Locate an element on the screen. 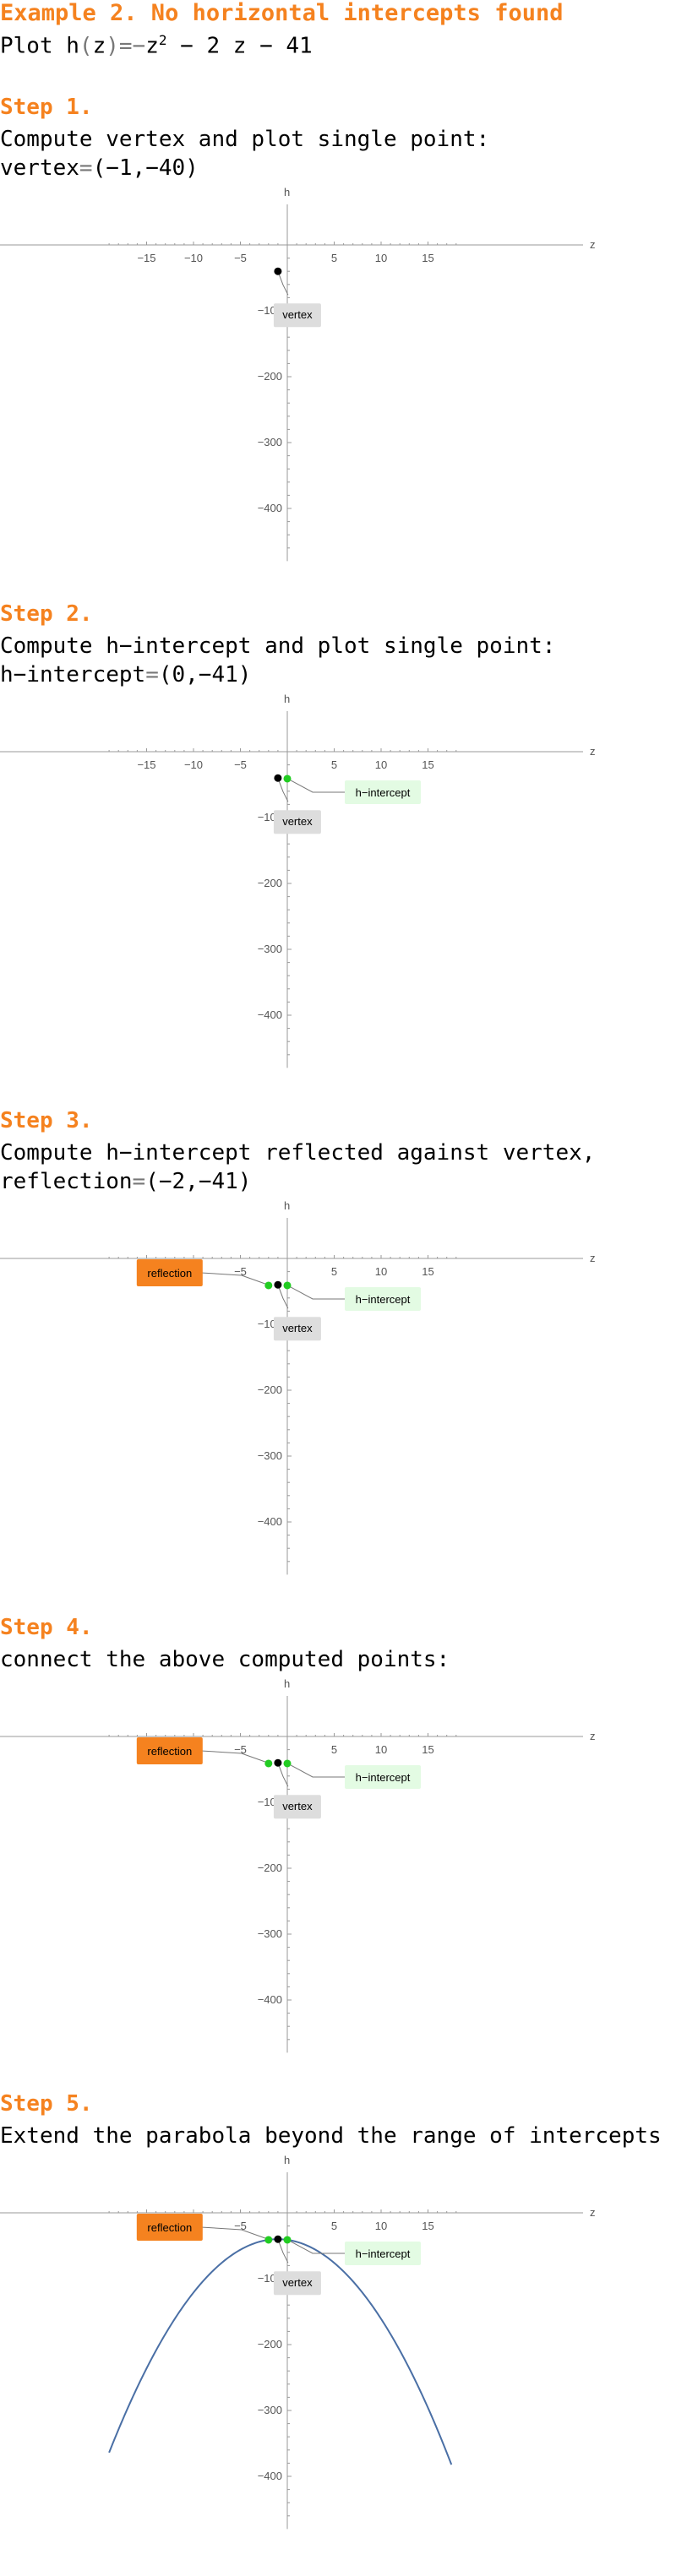 This screenshot has height=2576, width=676. h-intercept-label-box is located at coordinates (383, 1298).